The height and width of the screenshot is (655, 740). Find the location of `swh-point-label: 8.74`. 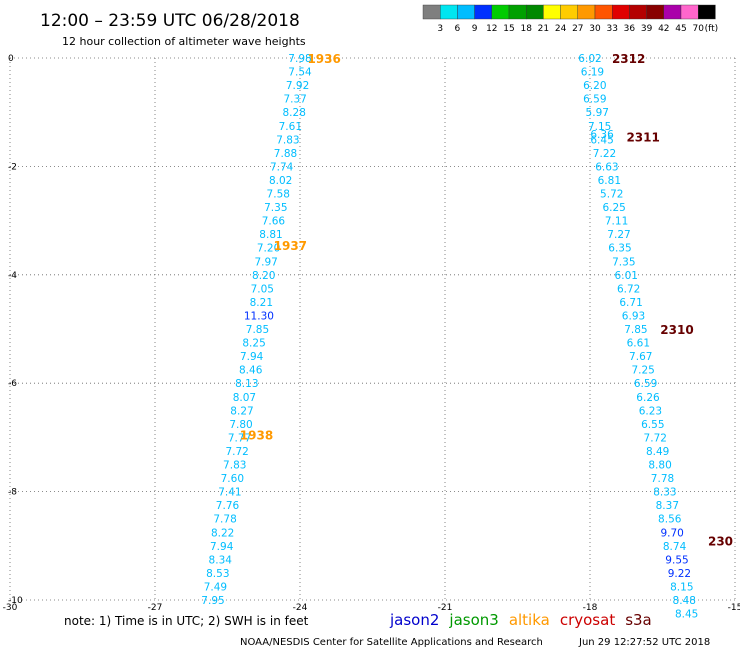

swh-point-label: 8.74 is located at coordinates (675, 547).